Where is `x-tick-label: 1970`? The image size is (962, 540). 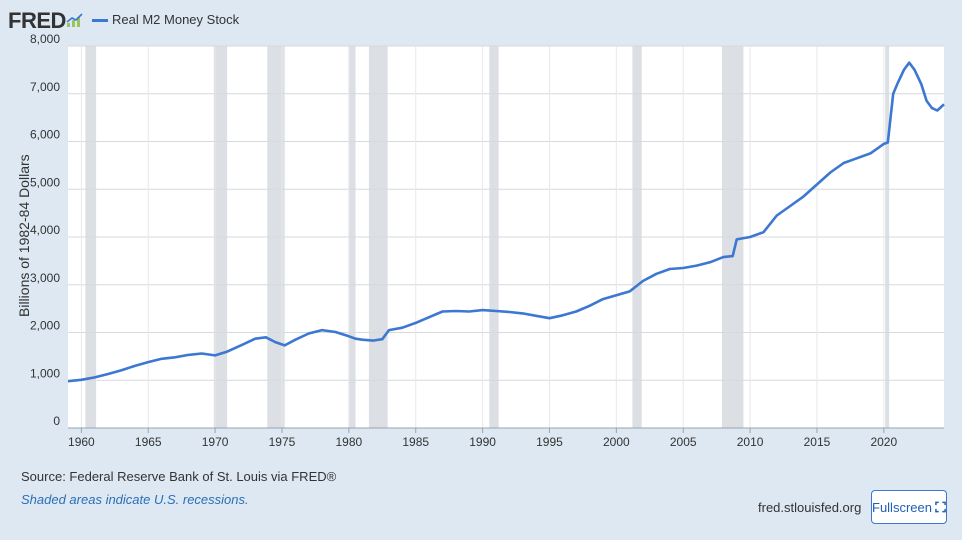 x-tick-label: 1970 is located at coordinates (215, 442).